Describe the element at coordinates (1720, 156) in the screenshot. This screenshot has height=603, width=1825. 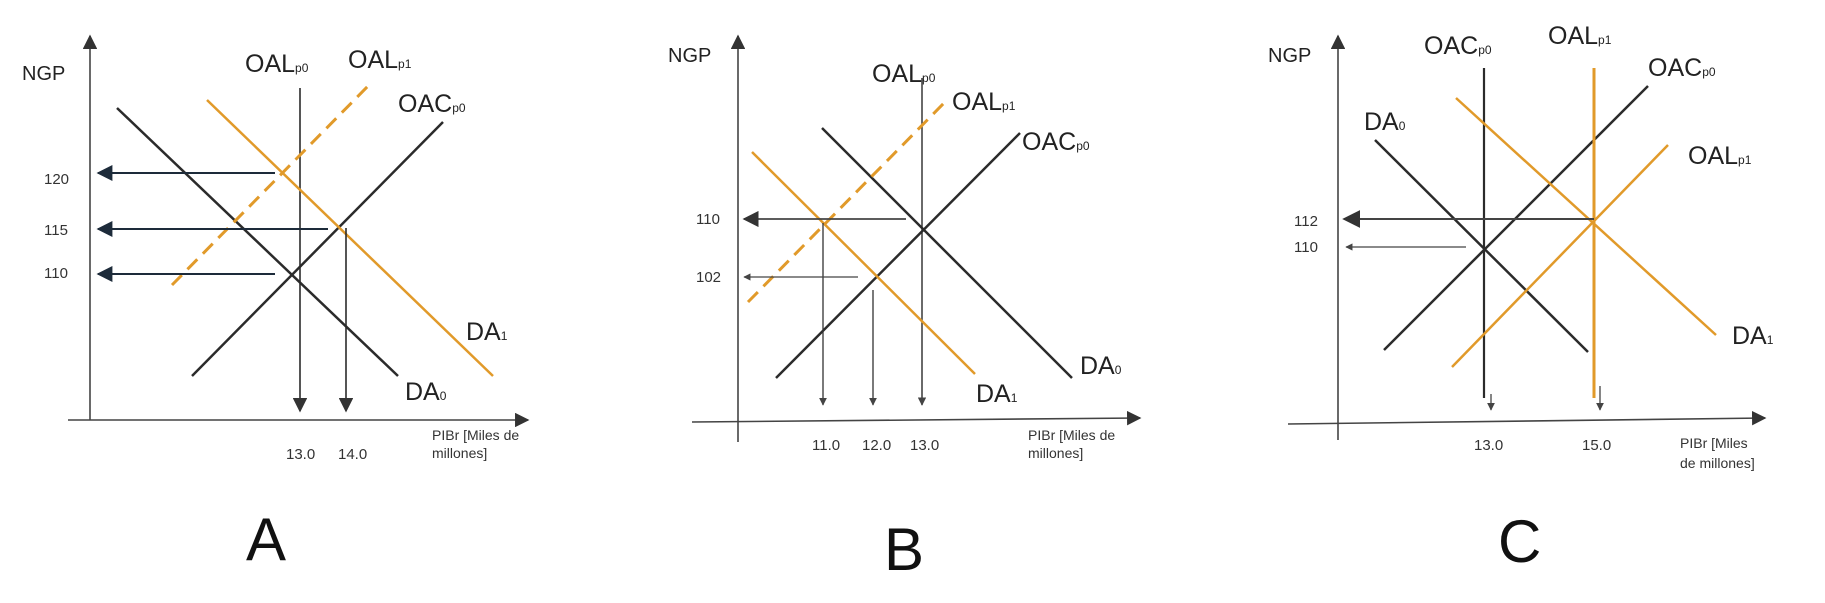
I see `label-oal1-right: OALp1` at that location.